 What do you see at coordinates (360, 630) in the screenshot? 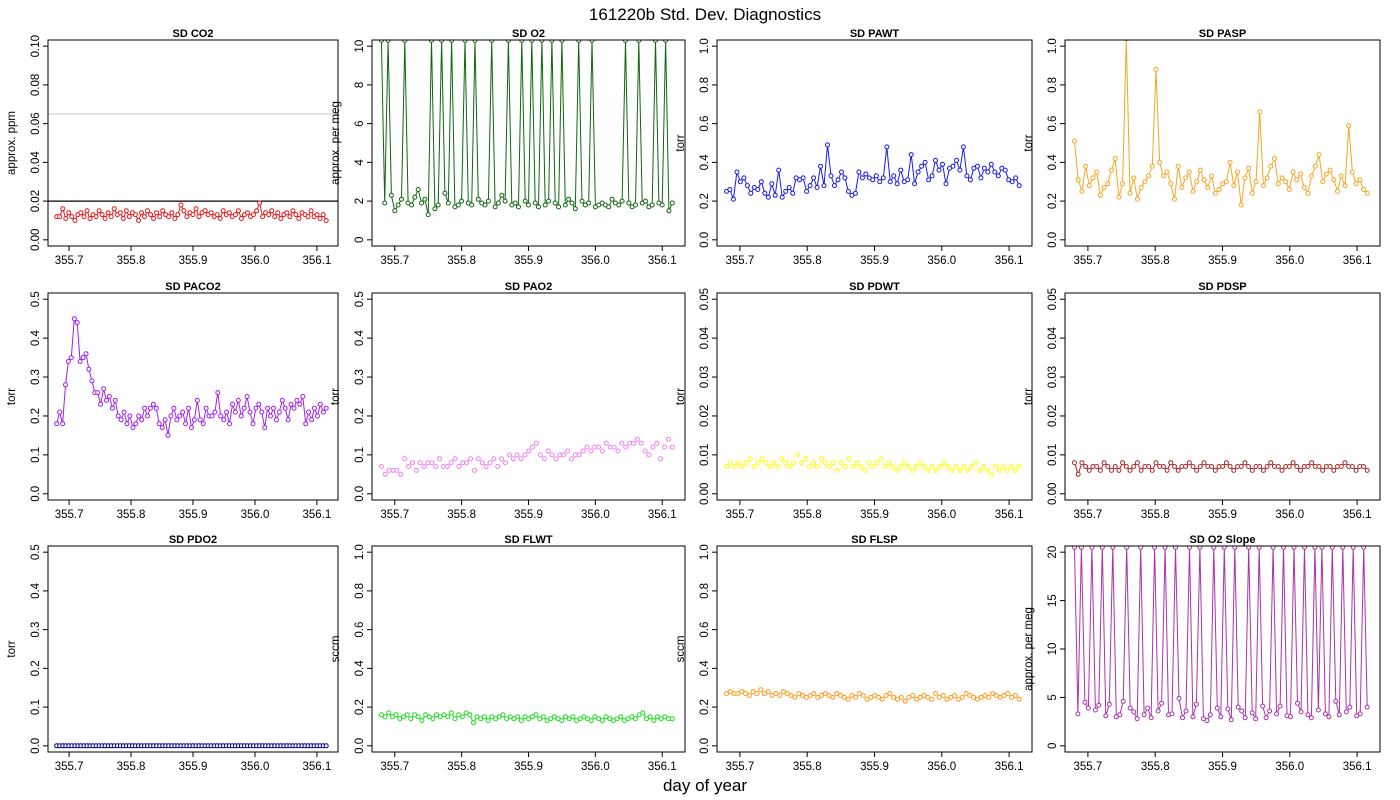
I see `y-tick-label: 0.6` at bounding box center [360, 630].